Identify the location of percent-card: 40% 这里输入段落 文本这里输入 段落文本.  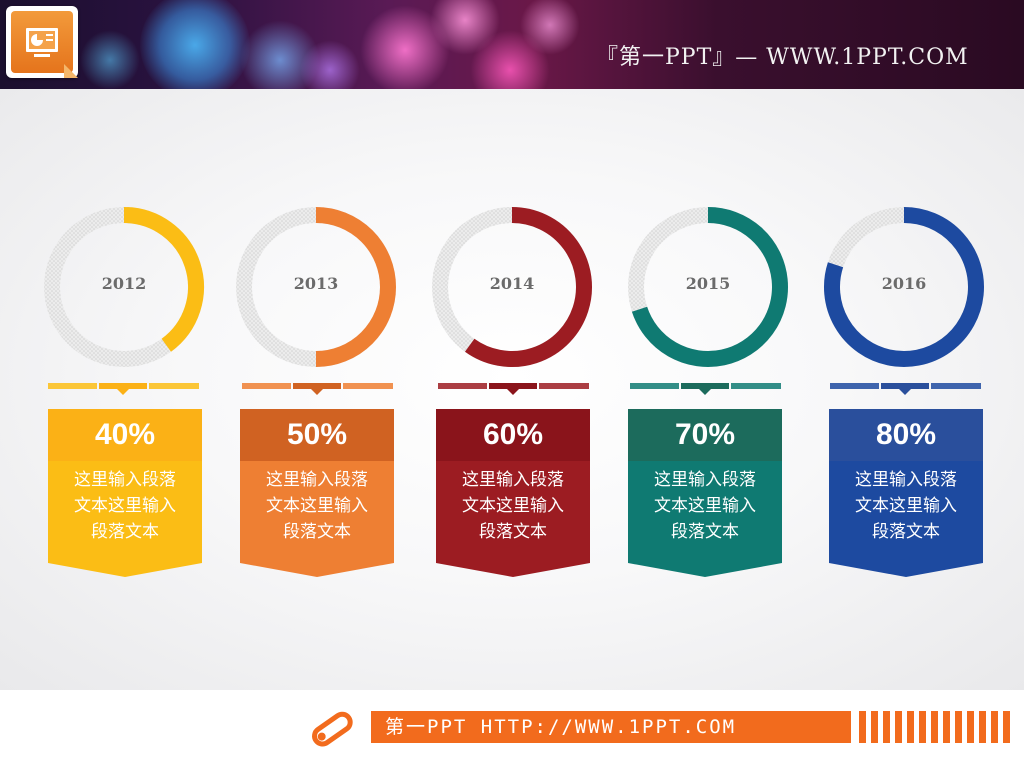
(125, 493).